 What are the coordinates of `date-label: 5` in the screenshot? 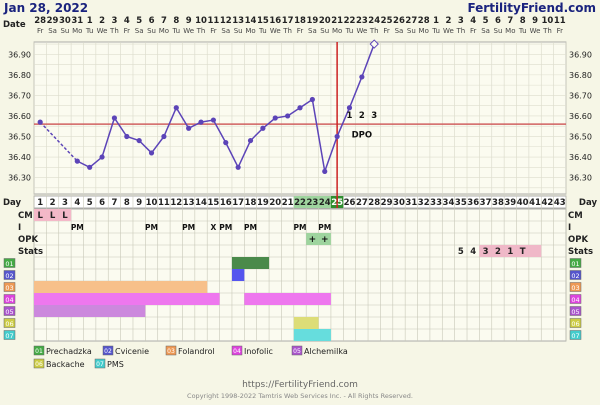 It's located at (486, 21).